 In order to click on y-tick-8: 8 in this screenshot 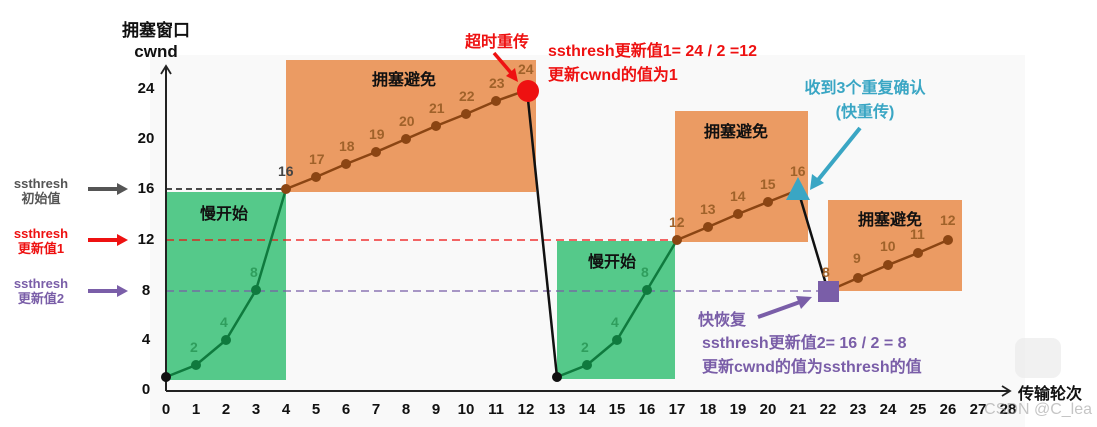, I will do `click(146, 290)`.